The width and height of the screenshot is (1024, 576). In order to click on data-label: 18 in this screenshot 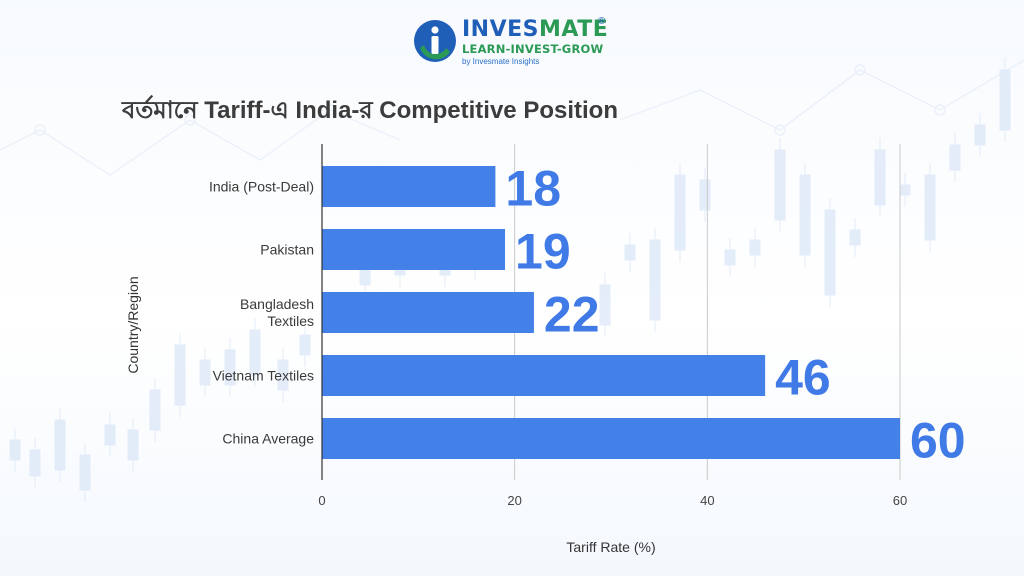, I will do `click(533, 189)`.